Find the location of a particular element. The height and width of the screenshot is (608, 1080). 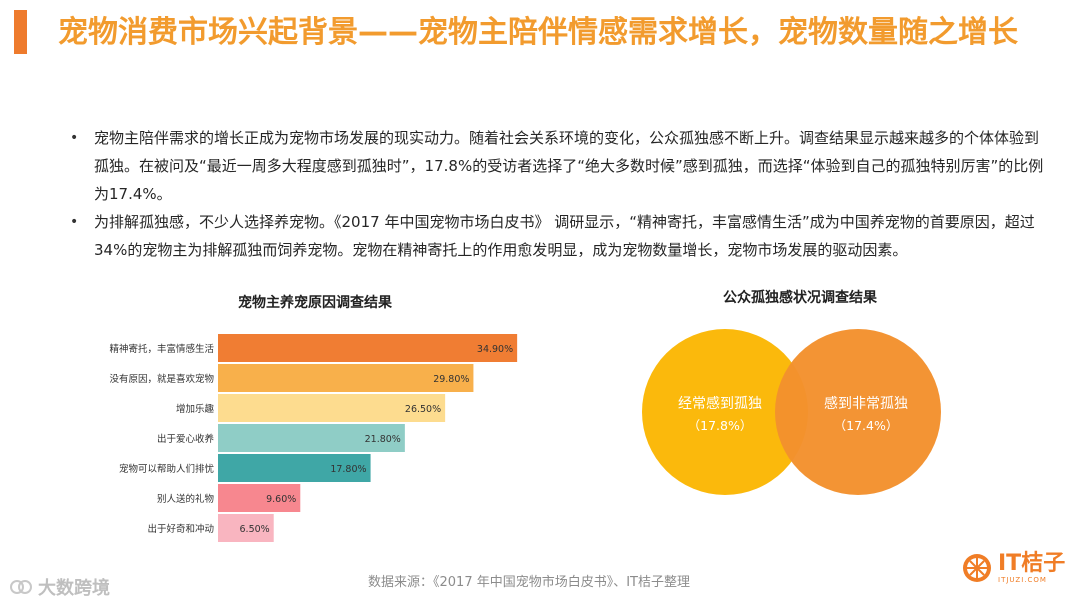

watermark-logo-icon is located at coordinates (21, 587).